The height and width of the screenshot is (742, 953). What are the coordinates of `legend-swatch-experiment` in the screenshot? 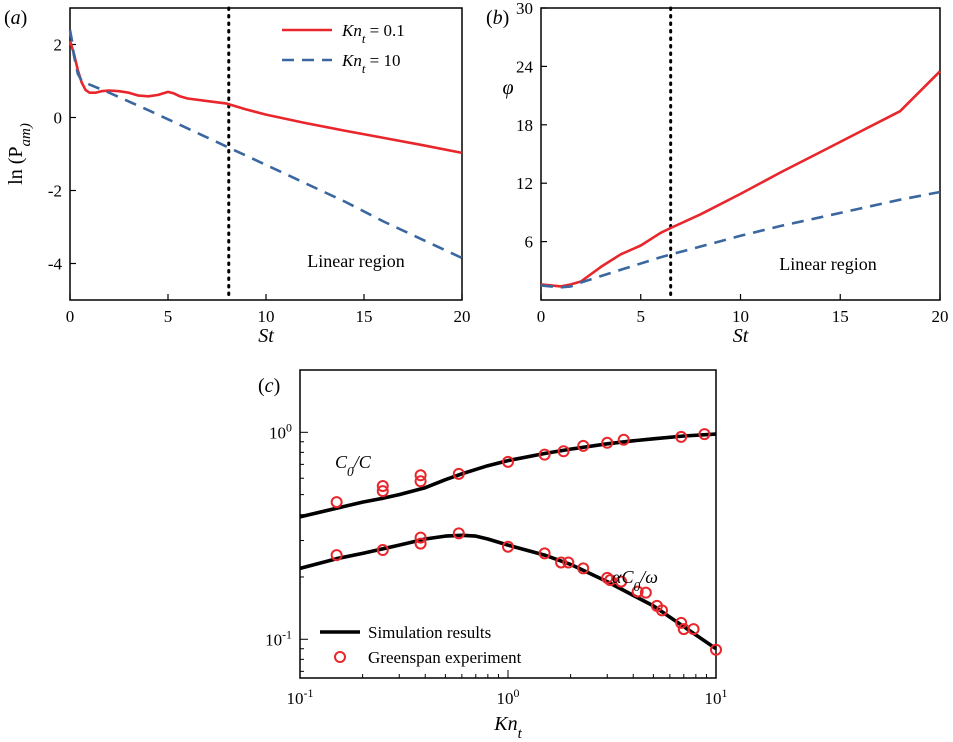 It's located at (340, 657).